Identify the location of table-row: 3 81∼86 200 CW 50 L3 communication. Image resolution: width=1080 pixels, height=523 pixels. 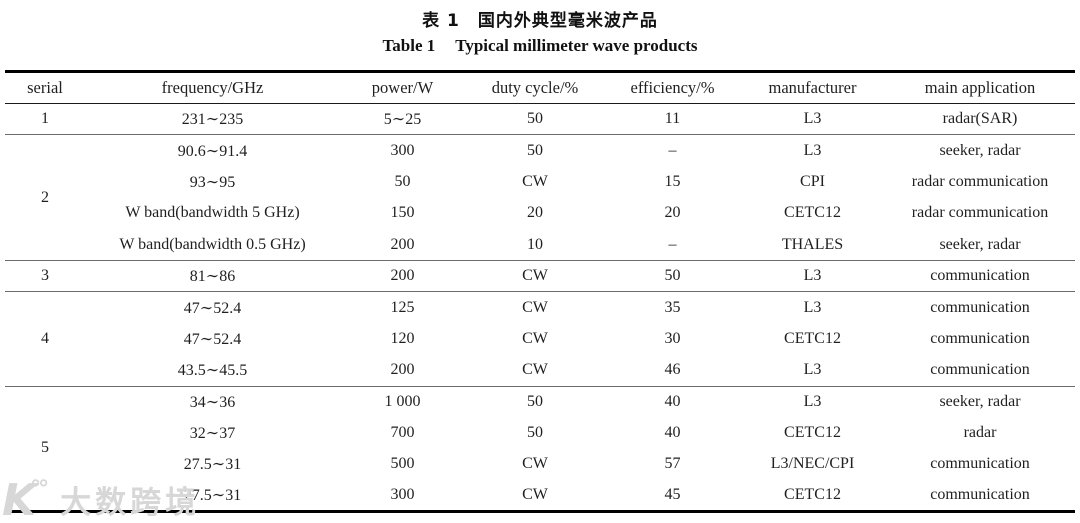
(540, 276).